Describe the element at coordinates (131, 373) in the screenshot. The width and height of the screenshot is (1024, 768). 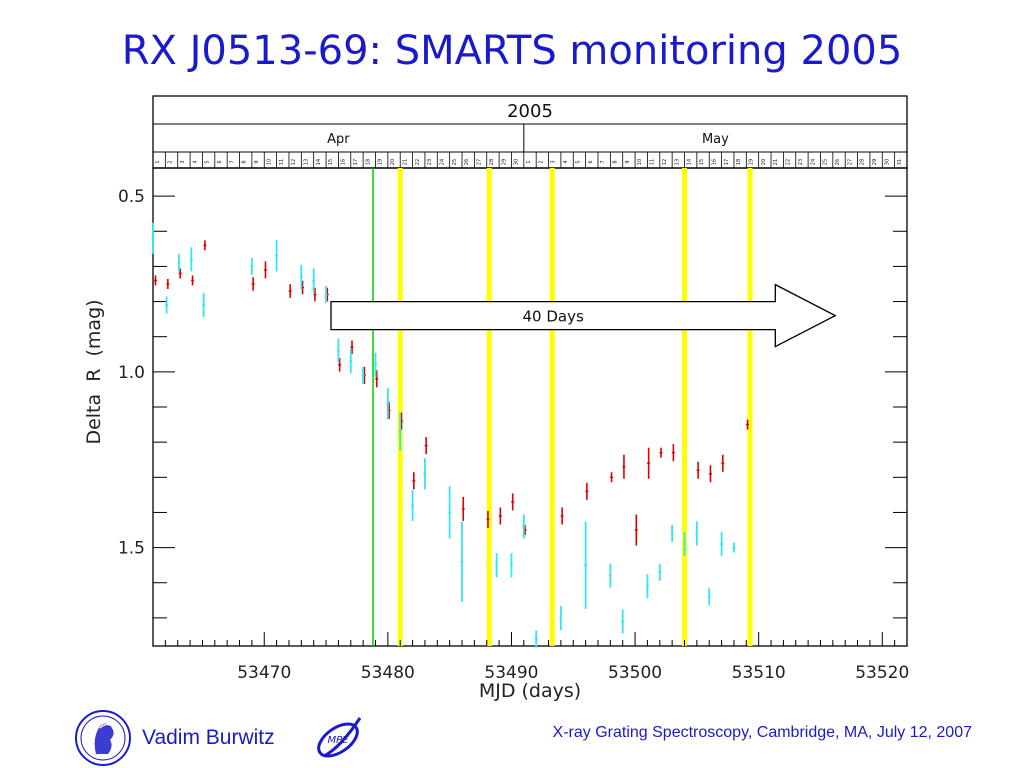
I see `y-tick-label: 1.0` at that location.